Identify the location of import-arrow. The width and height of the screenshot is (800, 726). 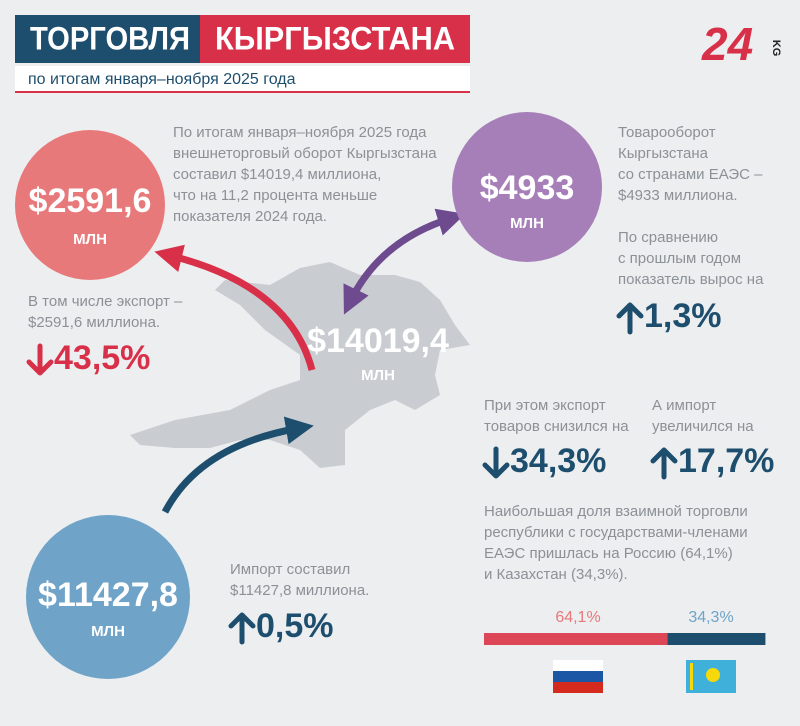
(237, 465).